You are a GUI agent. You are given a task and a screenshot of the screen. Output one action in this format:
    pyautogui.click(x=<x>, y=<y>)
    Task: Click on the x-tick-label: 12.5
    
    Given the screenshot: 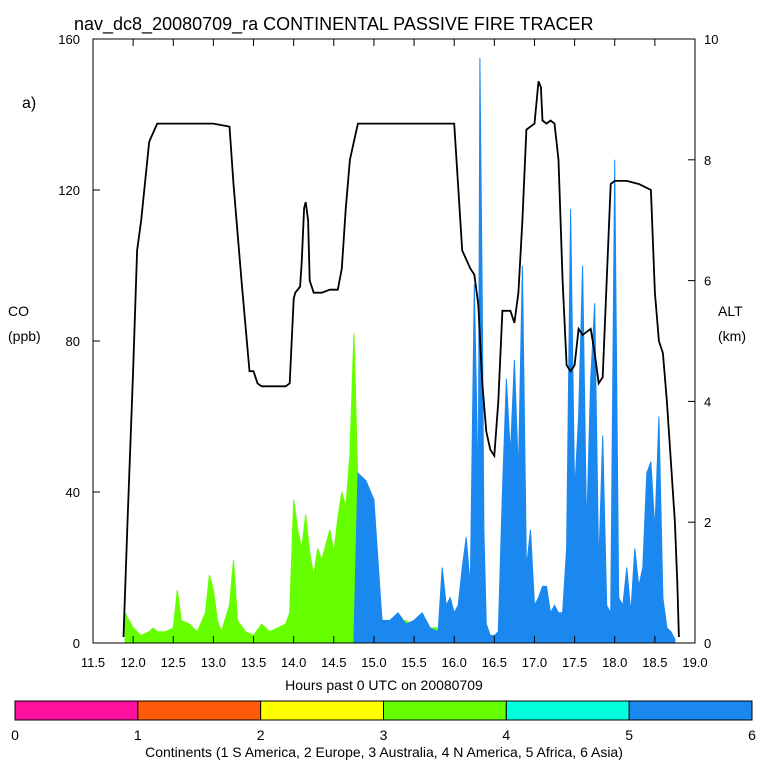 What is the action you would take?
    pyautogui.click(x=173, y=662)
    